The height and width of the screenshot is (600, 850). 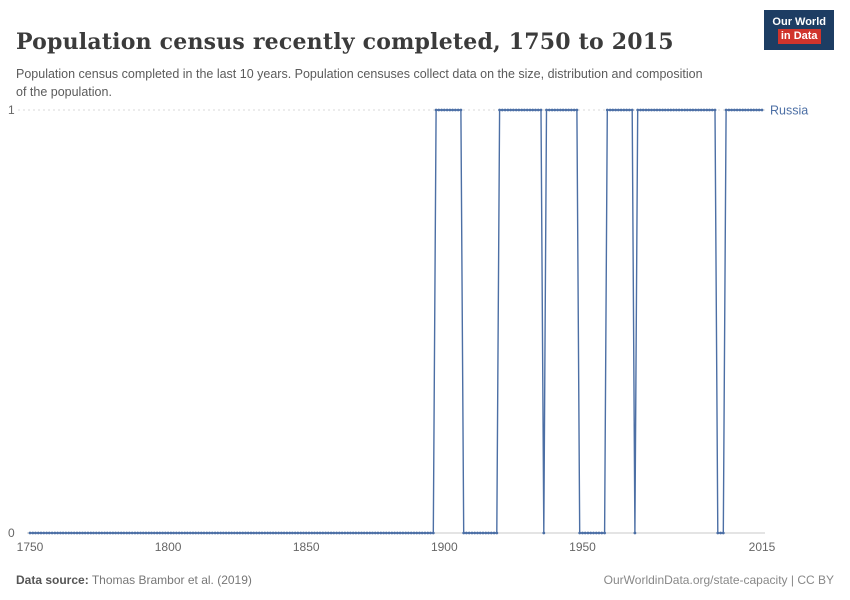 What do you see at coordinates (799, 22) in the screenshot?
I see `owid-logo-line1: Our World` at bounding box center [799, 22].